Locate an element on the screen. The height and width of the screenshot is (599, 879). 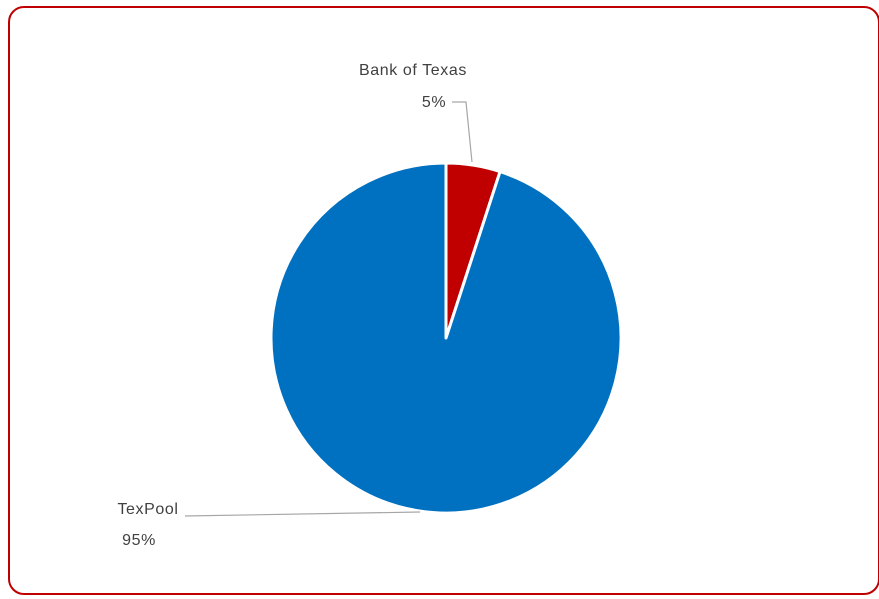
leader-line-texpool is located at coordinates (302, 514).